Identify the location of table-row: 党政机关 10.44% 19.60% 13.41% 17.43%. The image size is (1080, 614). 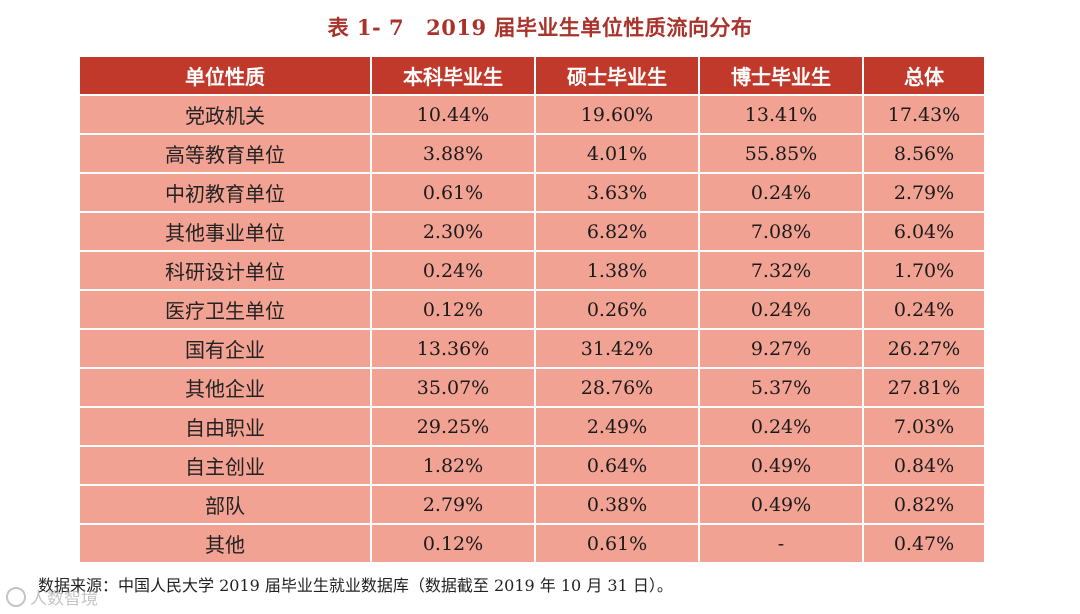
(532, 115).